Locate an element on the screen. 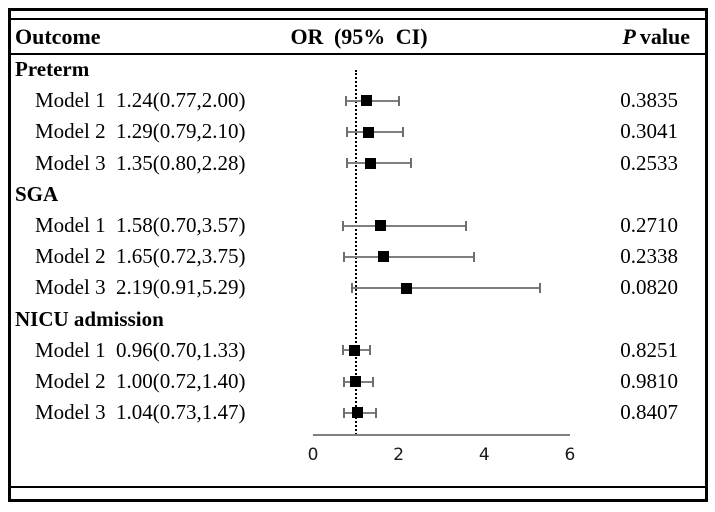 The height and width of the screenshot is (512, 715). or-ci-value: 0.96(0.70,1.33) is located at coordinates (181, 349).